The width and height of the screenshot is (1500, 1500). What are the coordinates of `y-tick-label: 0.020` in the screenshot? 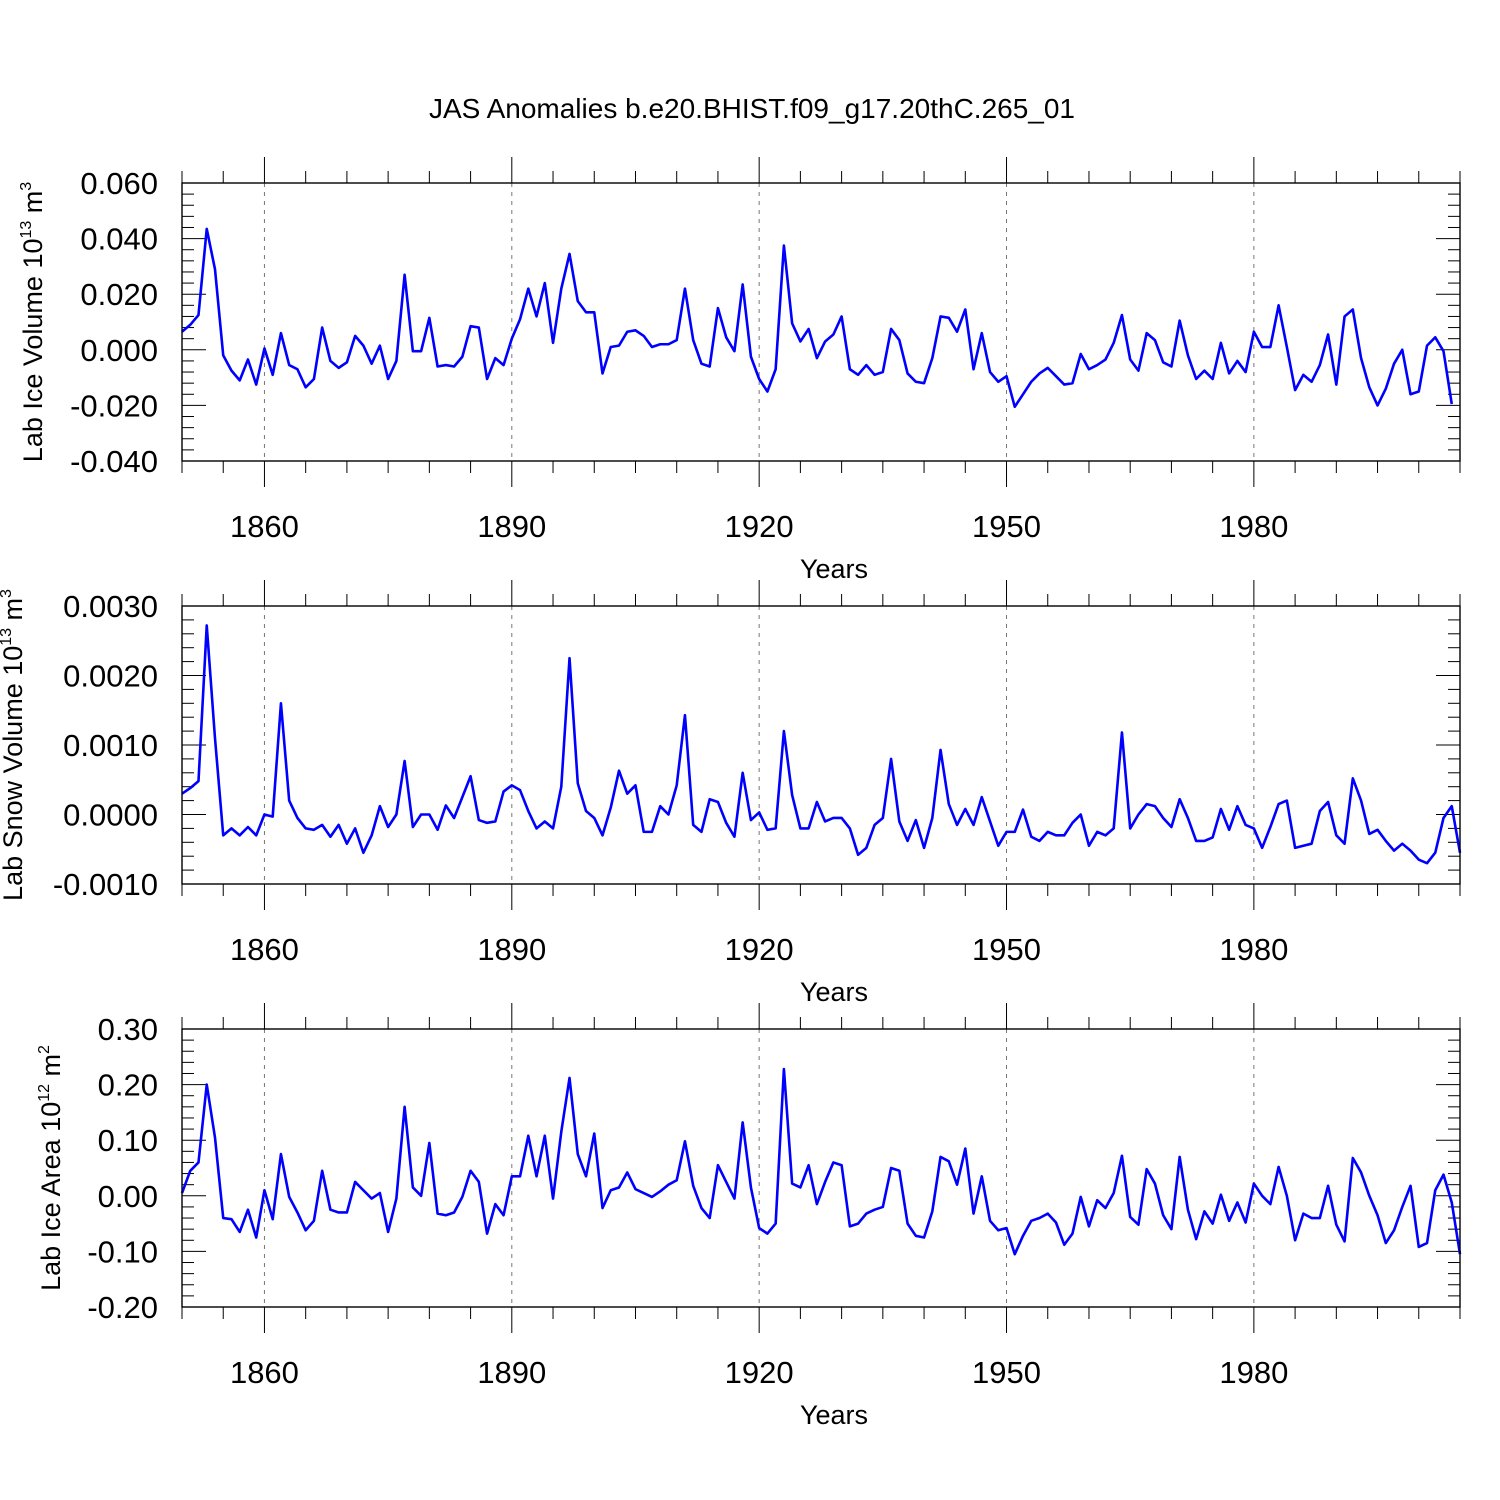 It's located at (119, 294).